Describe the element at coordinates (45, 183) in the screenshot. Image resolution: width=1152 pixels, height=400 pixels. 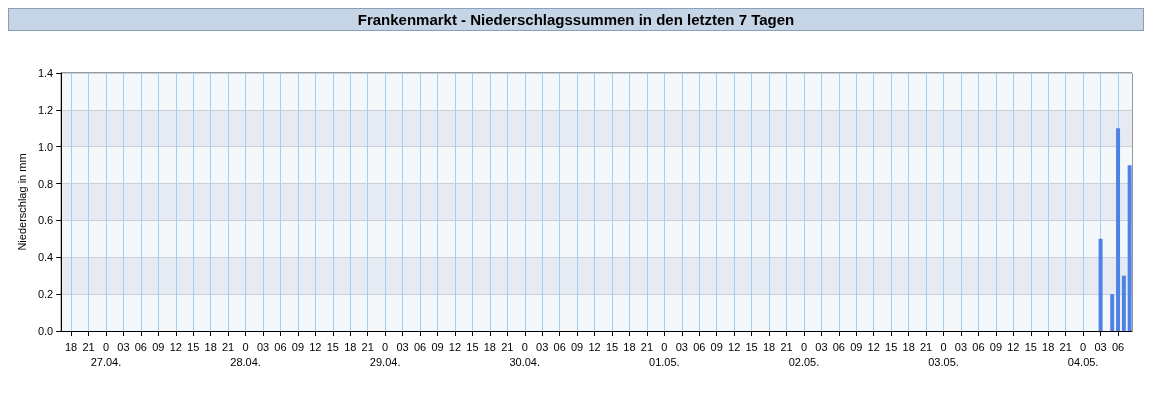
I see `y-tick-label: 0.8` at that location.